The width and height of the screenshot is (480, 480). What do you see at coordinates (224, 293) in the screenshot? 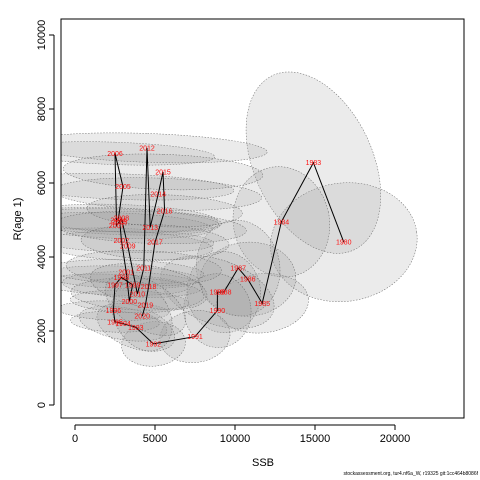
I see `year-label: 1988` at bounding box center [224, 293].